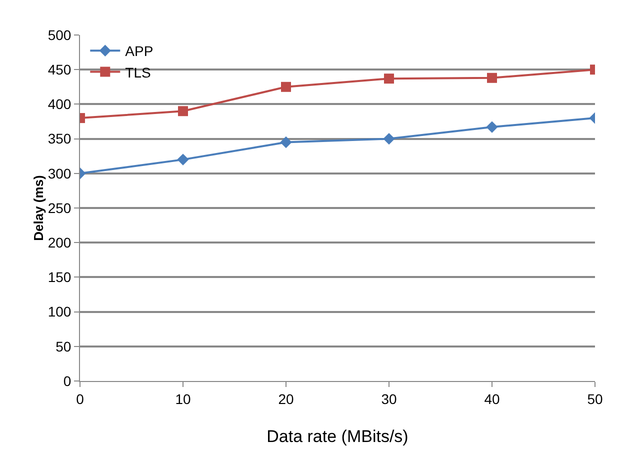 This screenshot has width=617, height=451. Describe the element at coordinates (60, 208) in the screenshot. I see `y-tick-label: 250` at that location.